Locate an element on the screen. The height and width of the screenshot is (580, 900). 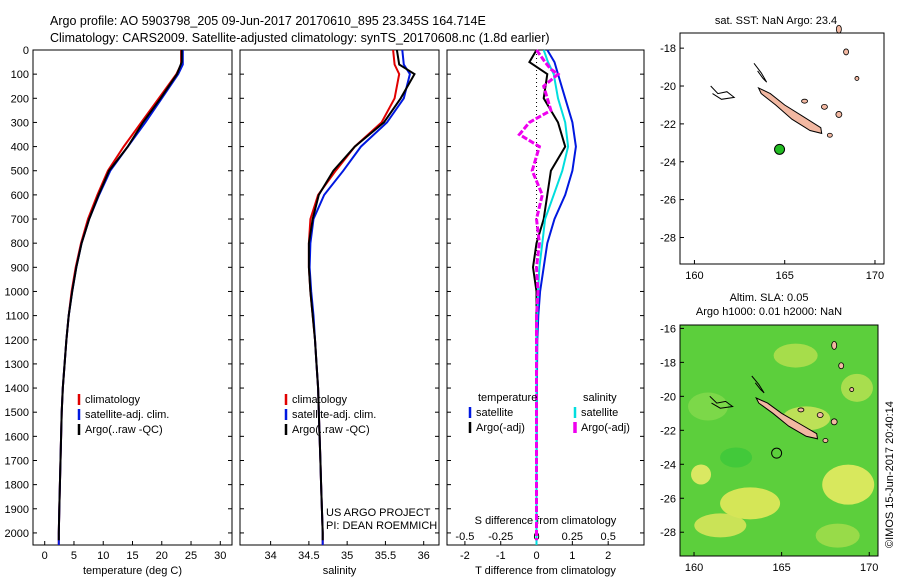
x2-tick-label: 0.5 is located at coordinates (608, 537).